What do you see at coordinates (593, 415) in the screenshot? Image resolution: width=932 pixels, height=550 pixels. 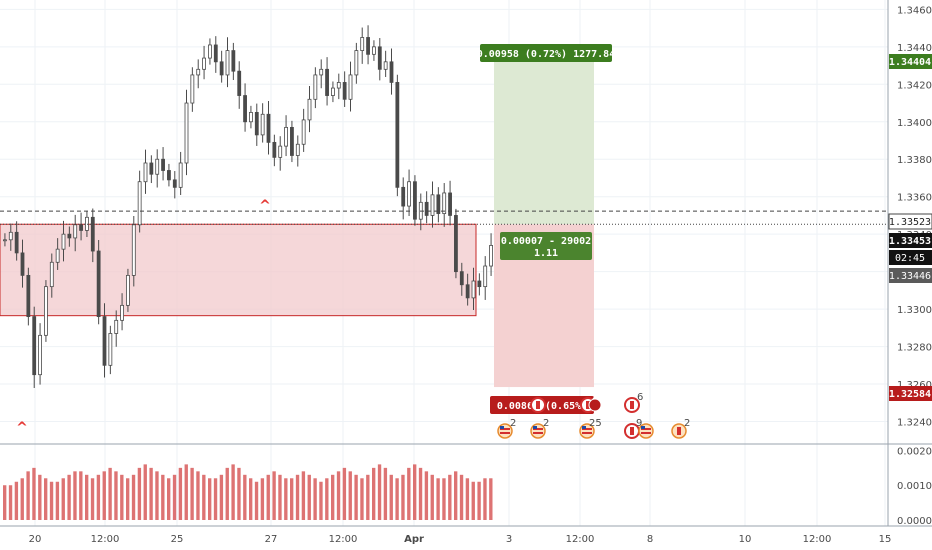 I see `economic-events: 2 2 25 6` at bounding box center [593, 415].